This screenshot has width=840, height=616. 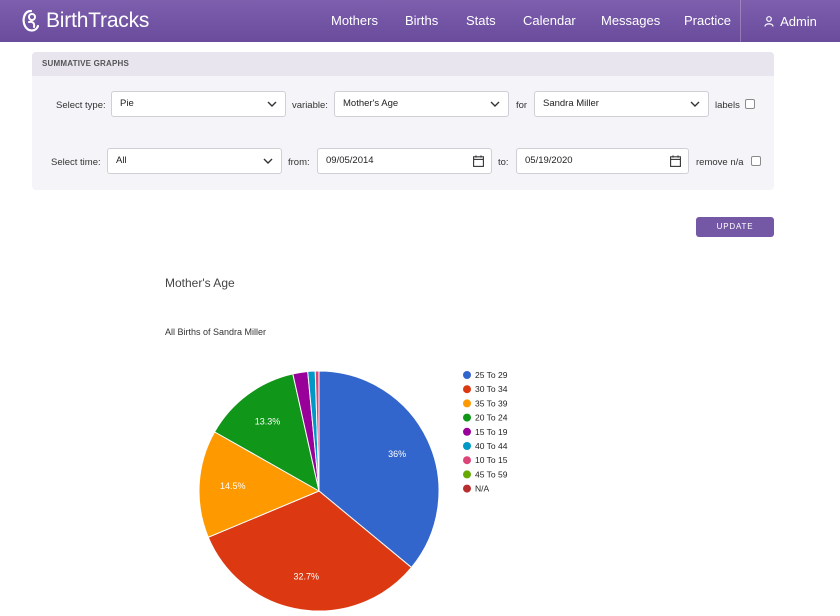 What do you see at coordinates (720, 162) in the screenshot?
I see `remove-na-label: remove n/a` at bounding box center [720, 162].